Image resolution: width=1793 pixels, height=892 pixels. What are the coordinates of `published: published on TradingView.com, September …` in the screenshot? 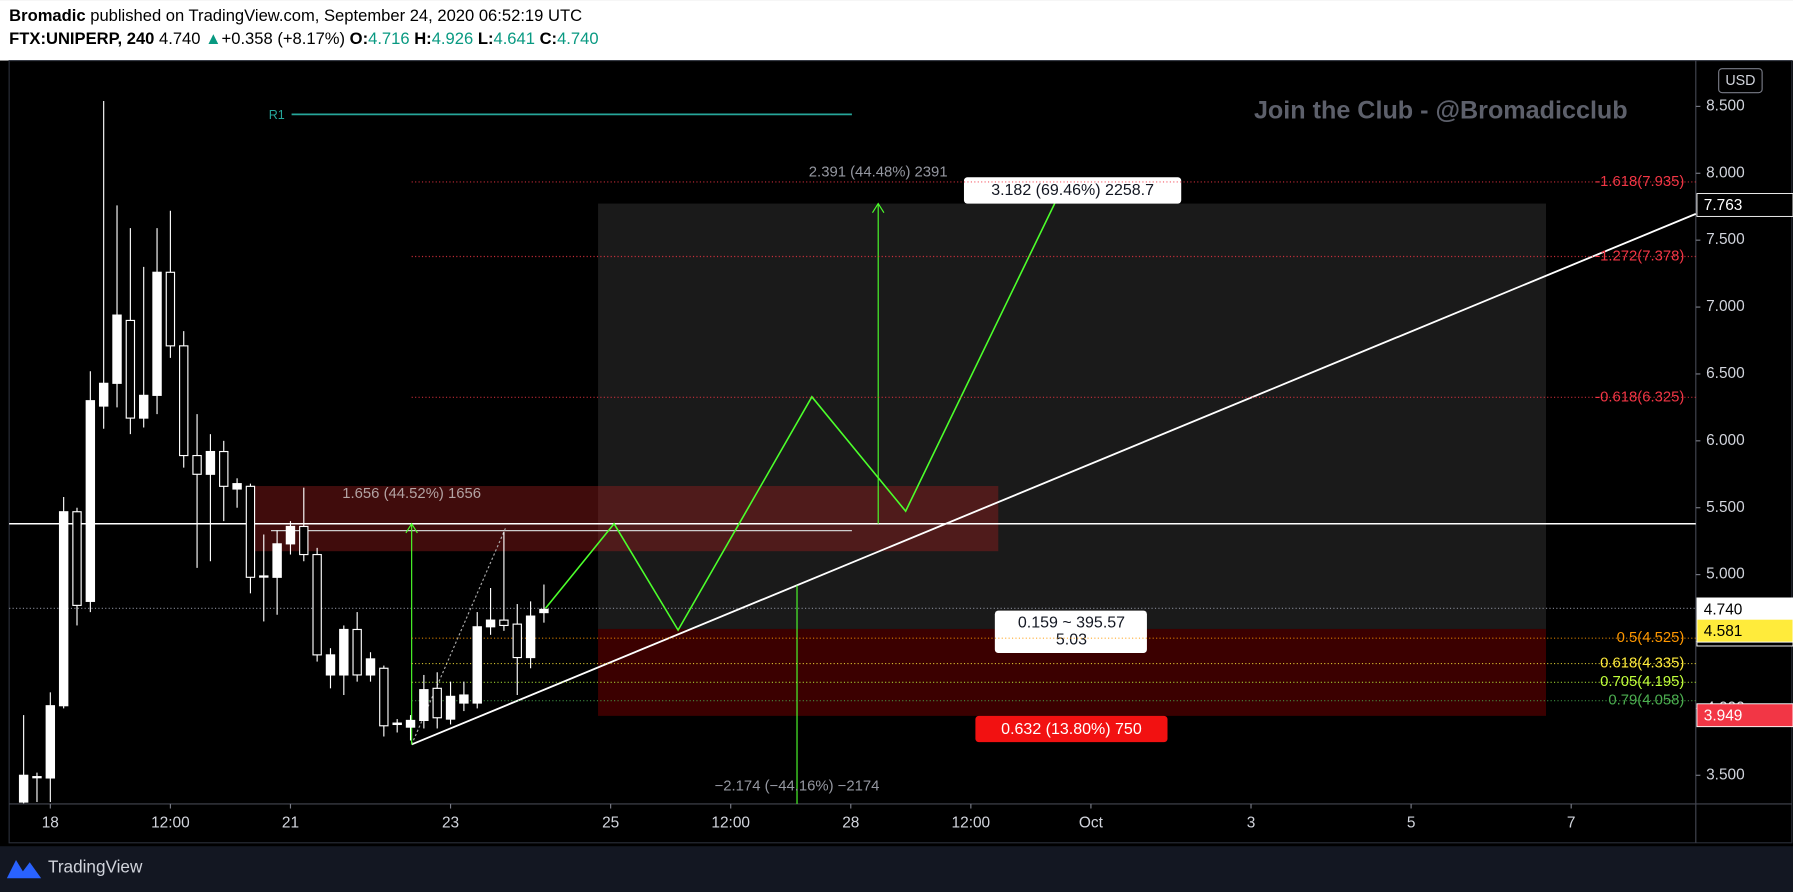 It's located at (336, 16).